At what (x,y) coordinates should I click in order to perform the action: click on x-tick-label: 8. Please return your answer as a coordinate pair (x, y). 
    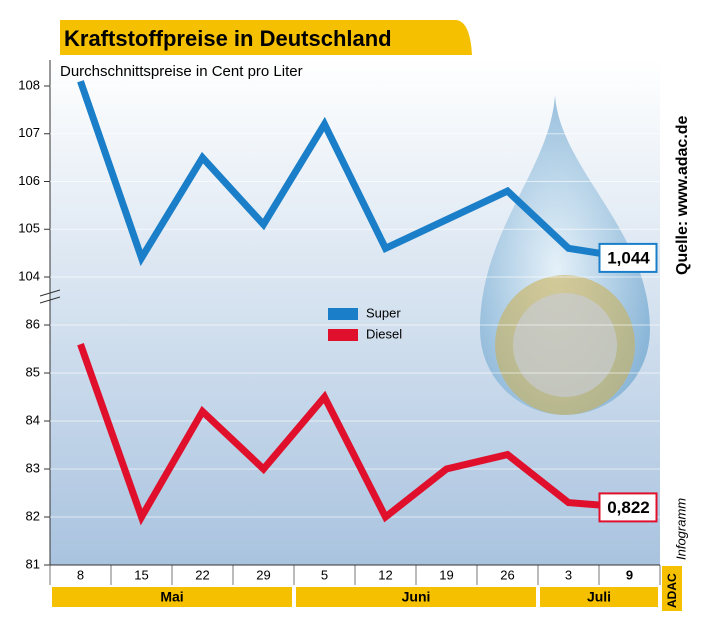
    Looking at the image, I should click on (80, 574).